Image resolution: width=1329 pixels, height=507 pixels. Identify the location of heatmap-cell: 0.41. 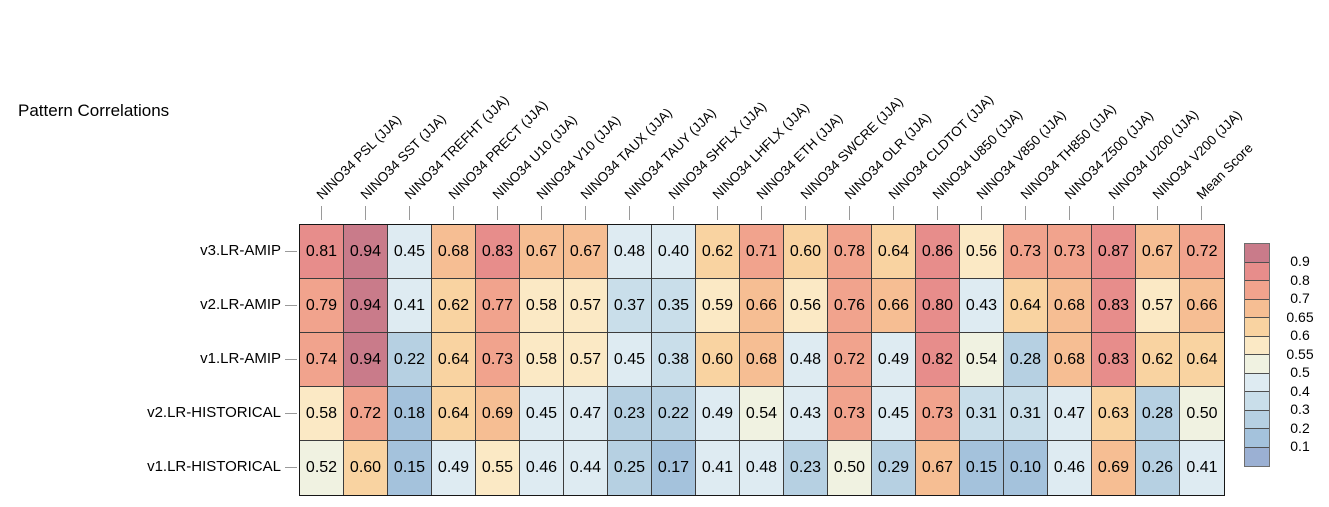
(1202, 468).